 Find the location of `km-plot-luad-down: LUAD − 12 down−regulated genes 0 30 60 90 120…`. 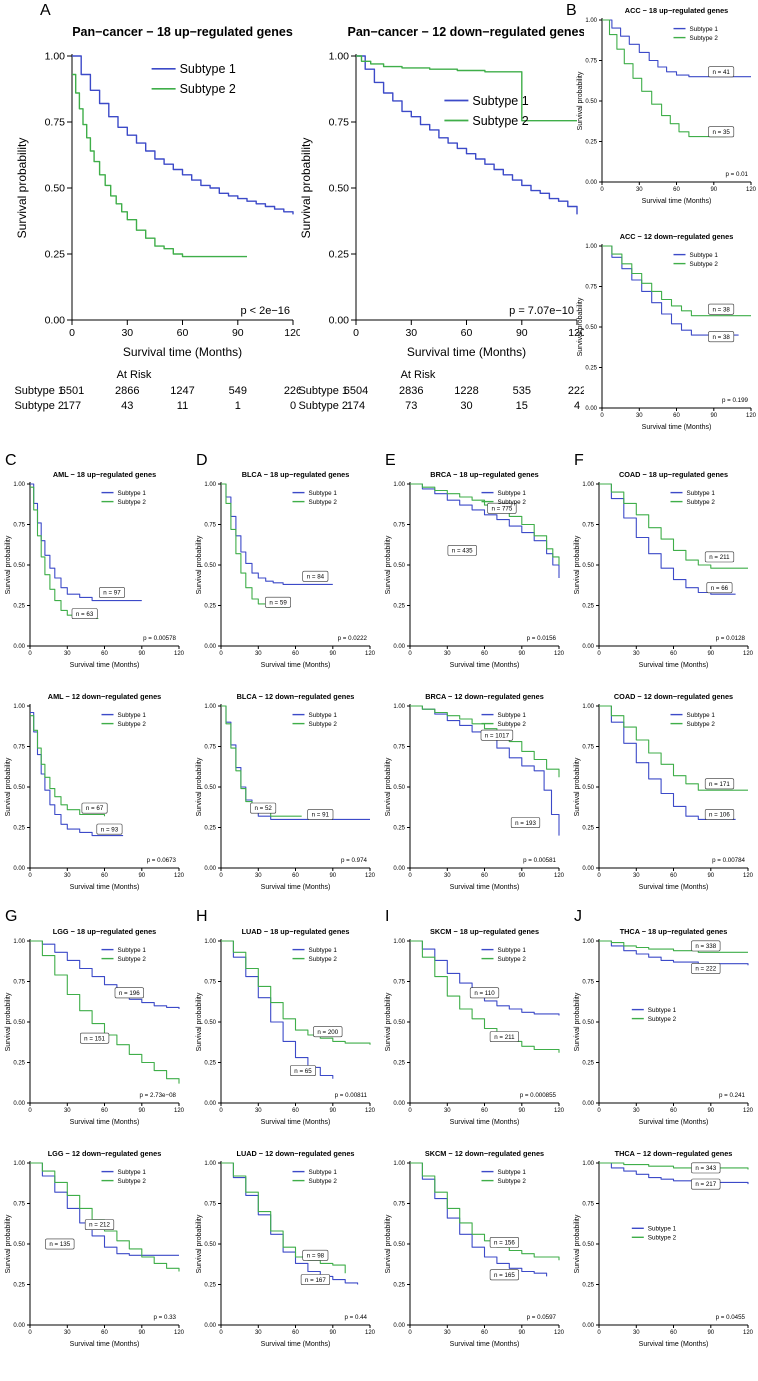

km-plot-luad-down: LUAD − 12 down−regulated genes 0 30 60 90 120… is located at coordinates (285, 1257).